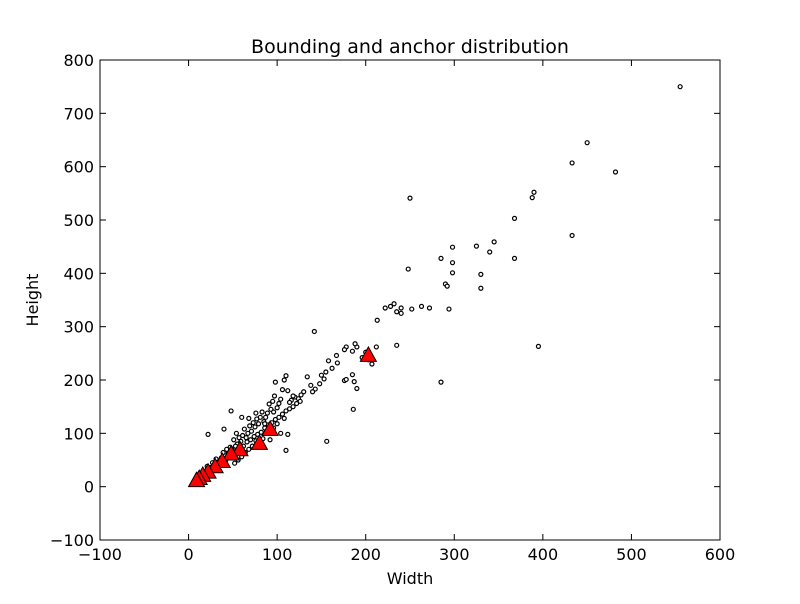  Describe the element at coordinates (410, 578) in the screenshot. I see `x-axis-label: Width` at that location.